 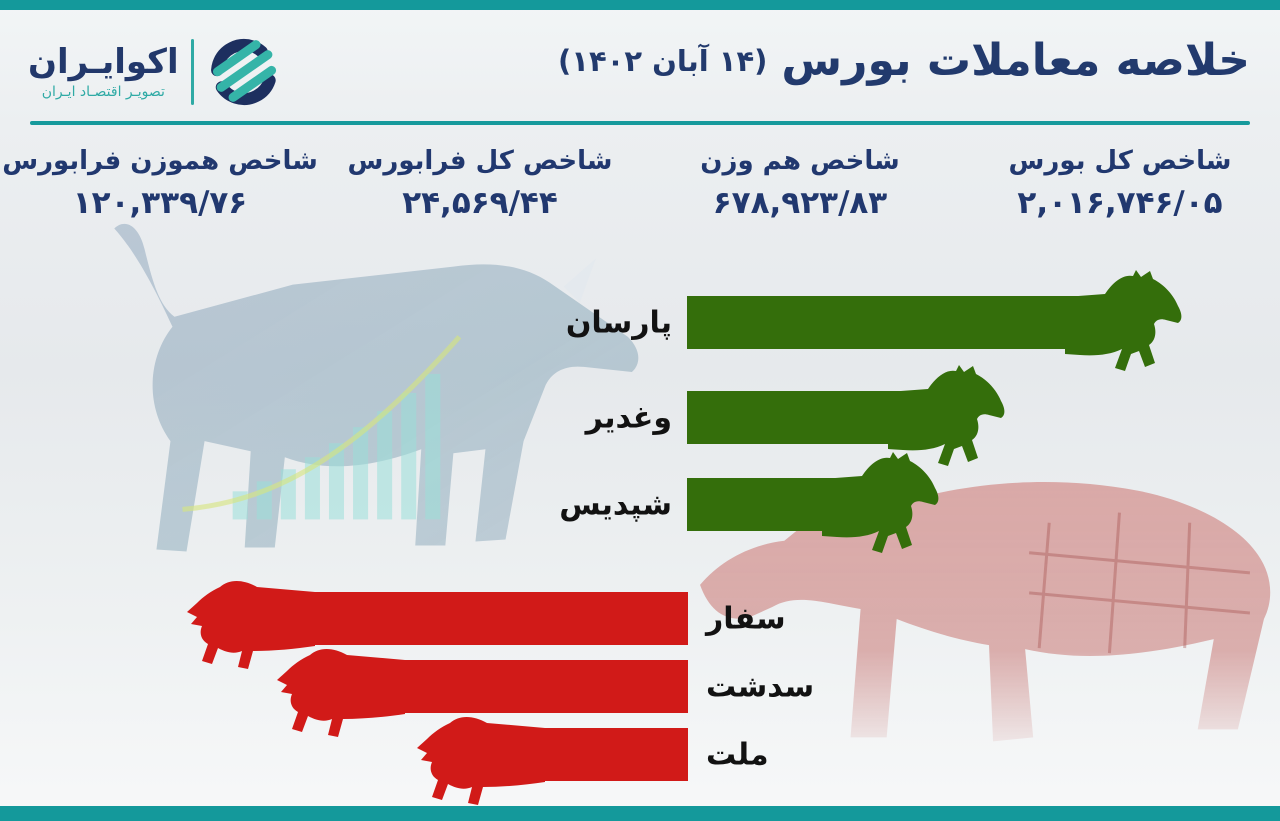 I want to click on header-separator-line, so click(x=640, y=123).